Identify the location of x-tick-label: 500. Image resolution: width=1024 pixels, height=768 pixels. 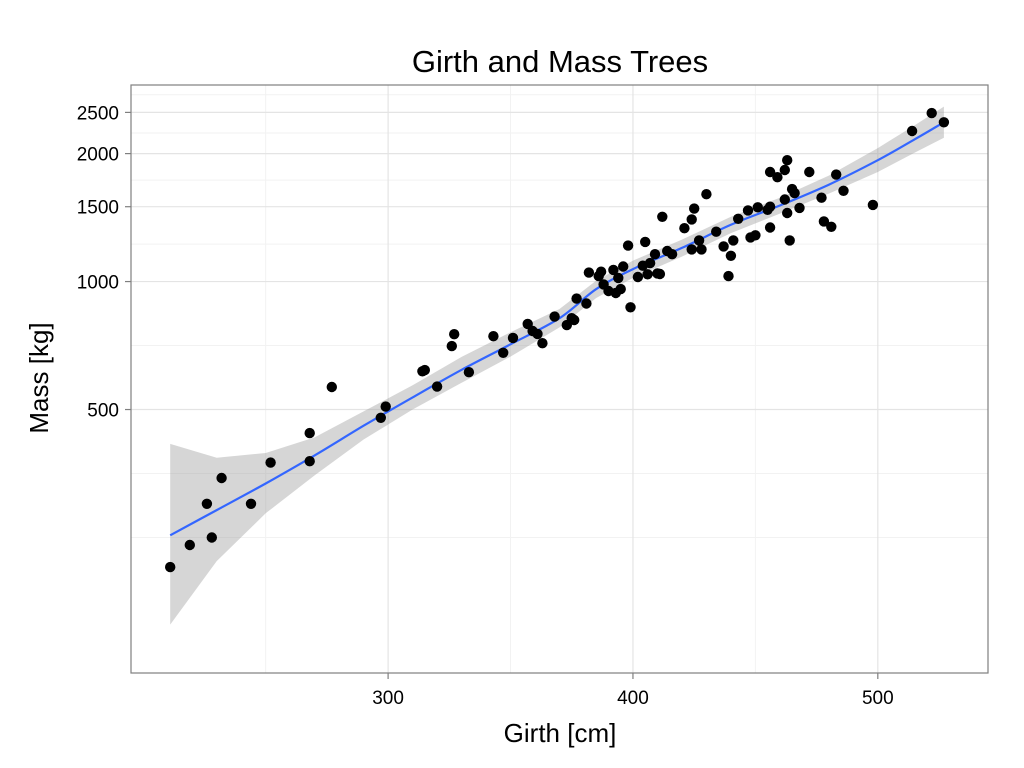
(878, 698).